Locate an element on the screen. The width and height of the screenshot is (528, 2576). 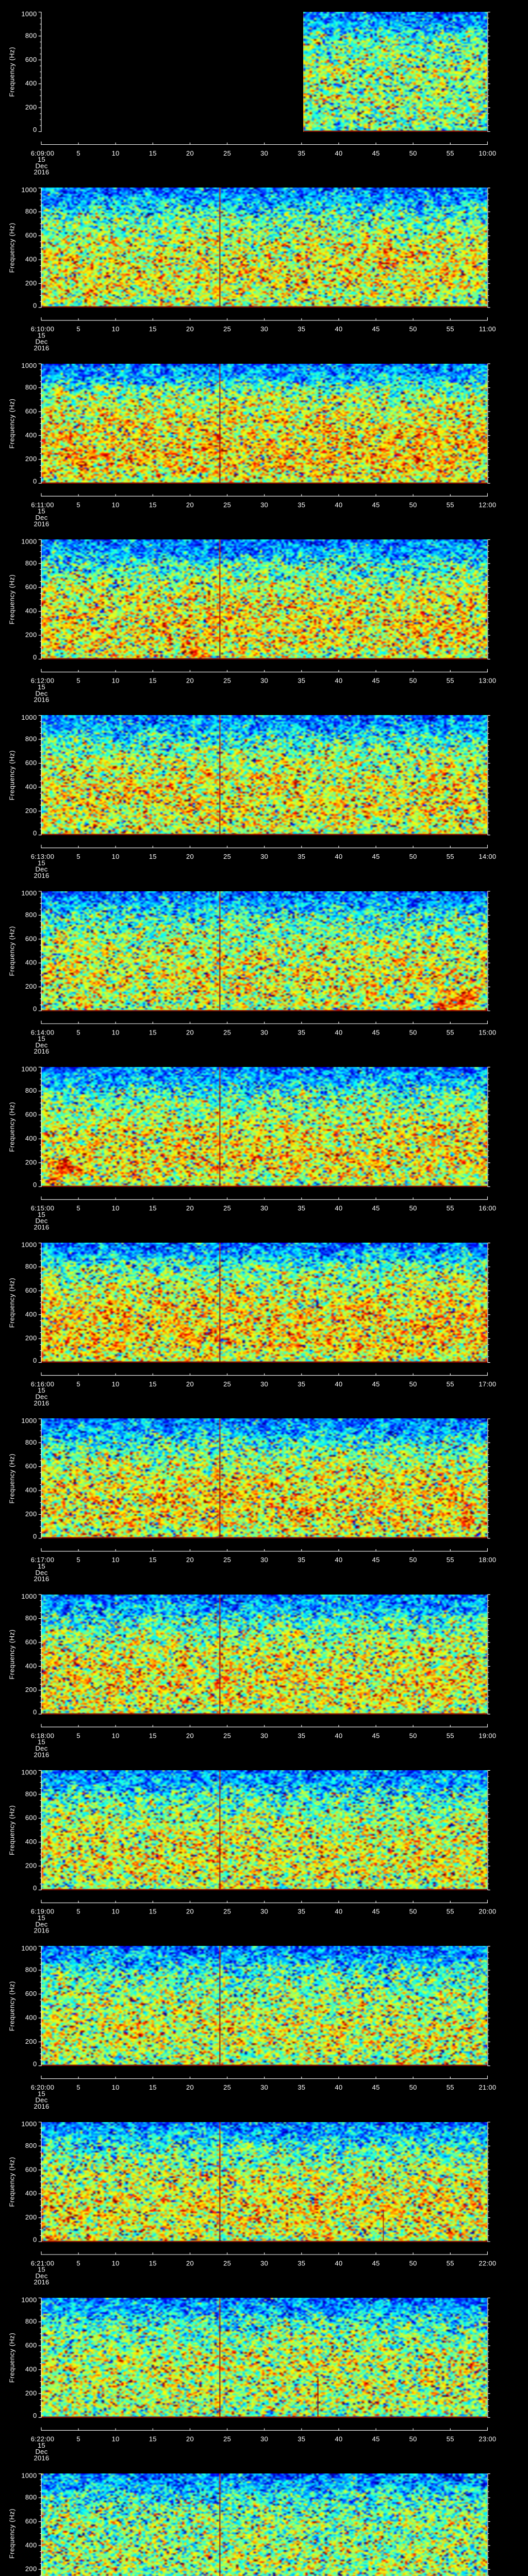
svg-text: 6:18:00 is located at coordinates (42, 1735).